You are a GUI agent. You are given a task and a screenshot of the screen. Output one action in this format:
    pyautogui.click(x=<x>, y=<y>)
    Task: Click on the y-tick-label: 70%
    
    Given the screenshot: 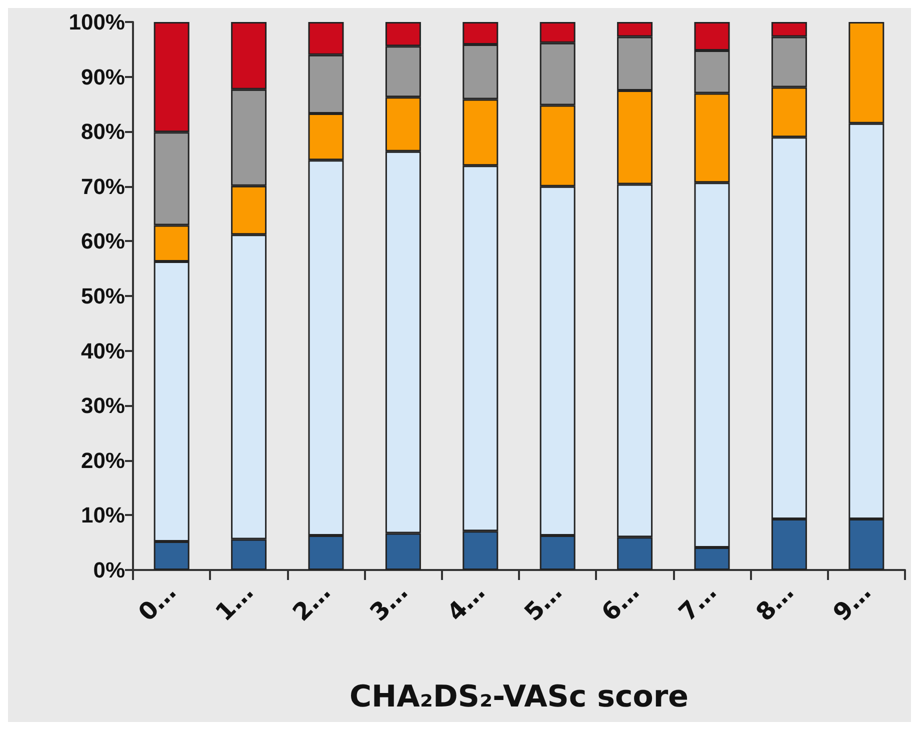 What is the action you would take?
    pyautogui.click(x=102, y=186)
    